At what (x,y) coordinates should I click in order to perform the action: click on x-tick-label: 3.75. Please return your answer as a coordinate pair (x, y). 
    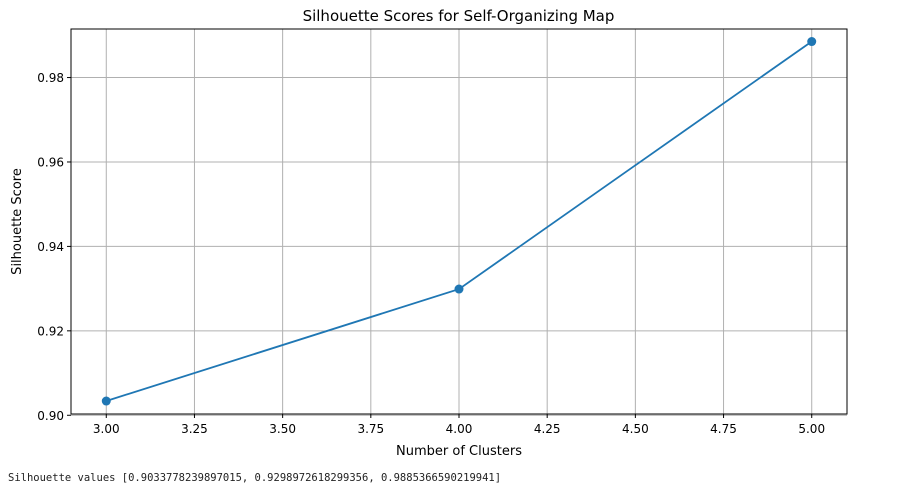
    Looking at the image, I should click on (370, 429).